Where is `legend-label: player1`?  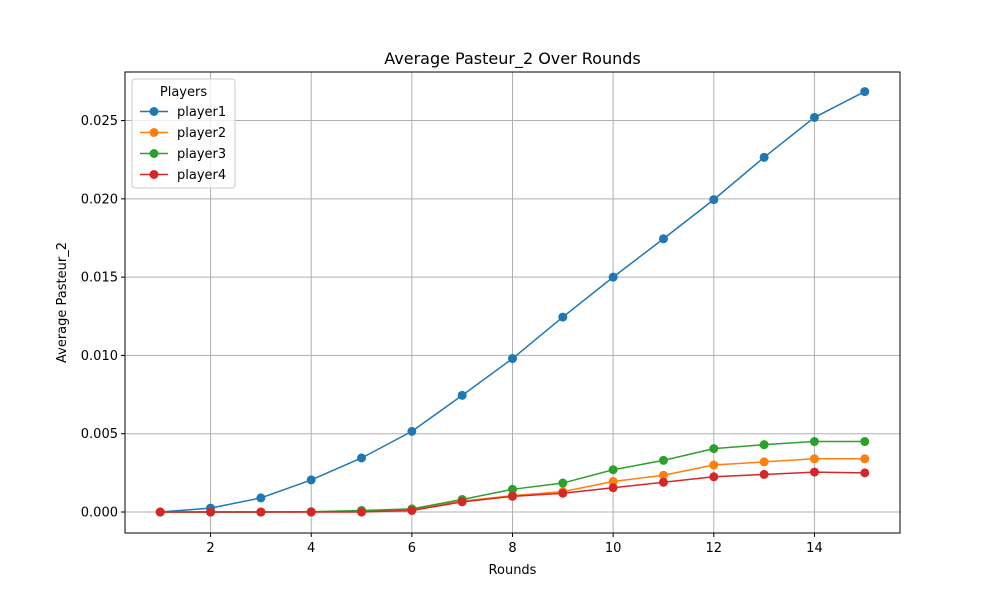
legend-label: player1 is located at coordinates (201, 112).